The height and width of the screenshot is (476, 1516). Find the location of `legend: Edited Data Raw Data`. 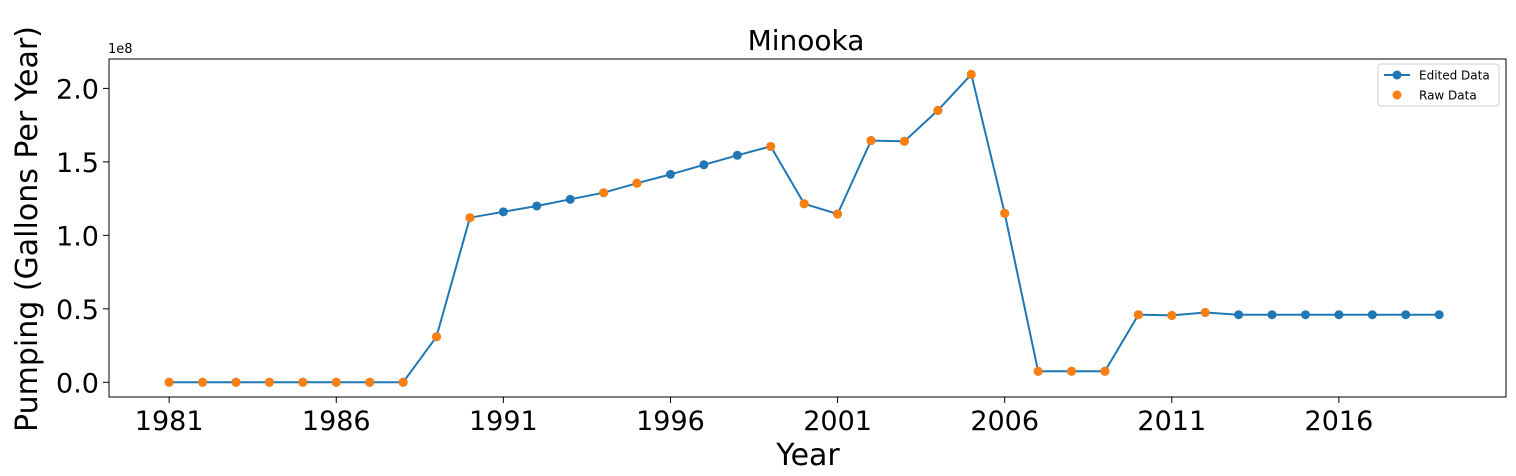

legend: Edited Data Raw Data is located at coordinates (1438, 85).